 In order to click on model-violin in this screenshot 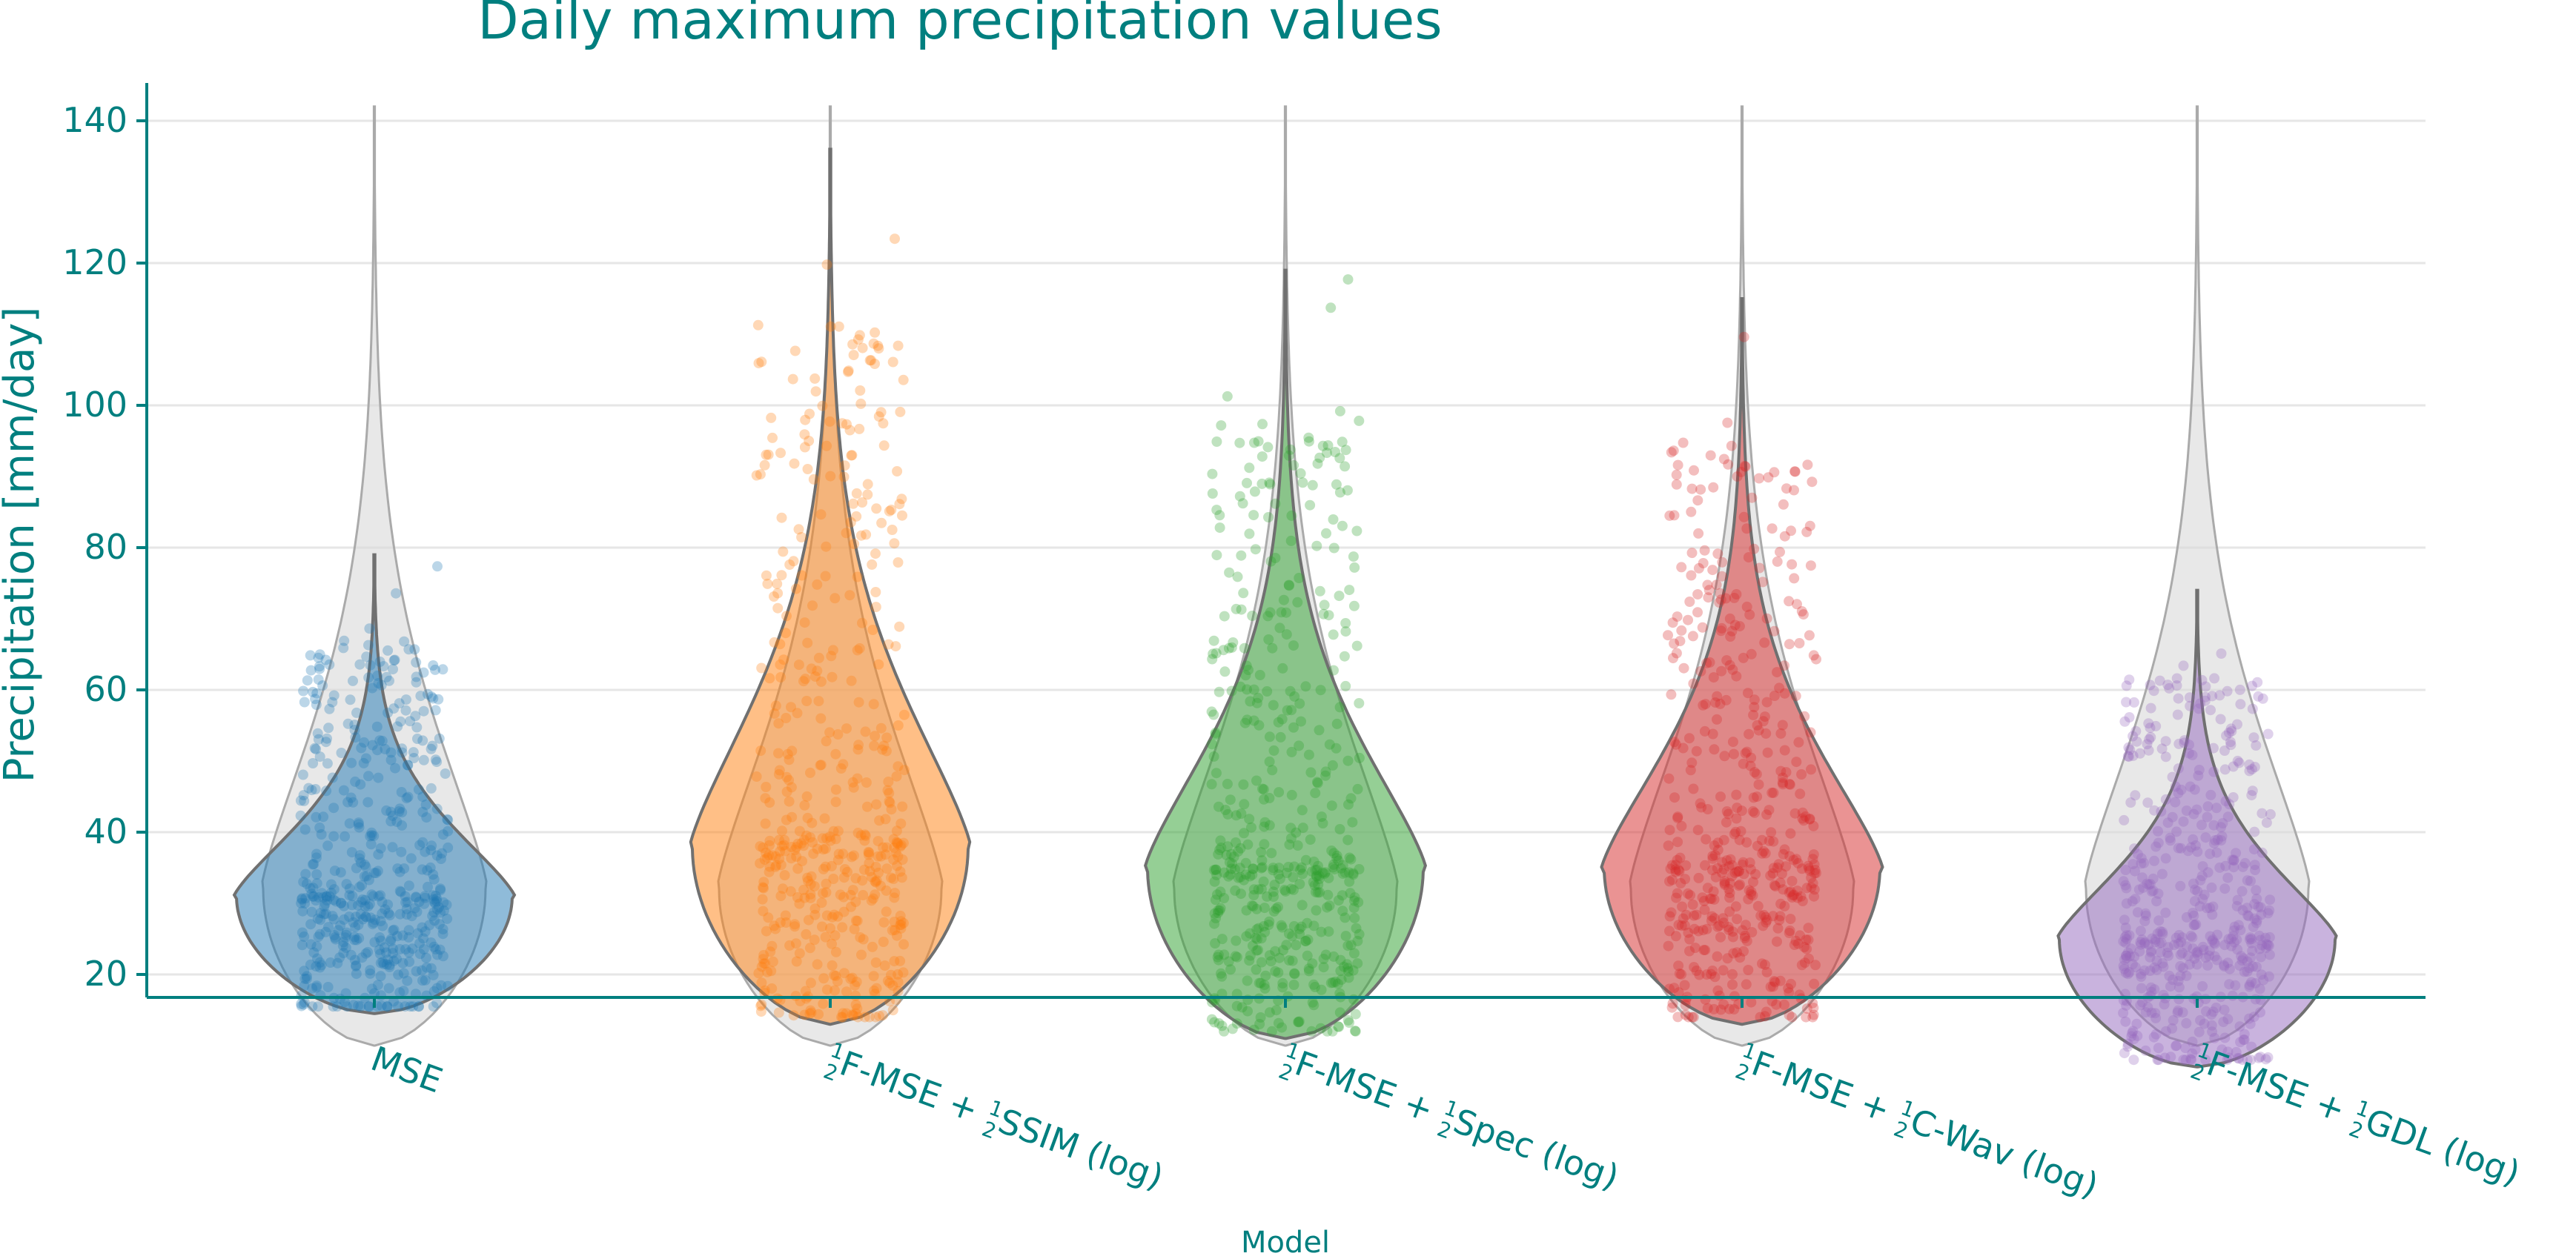, I will do `click(1742, 661)`.